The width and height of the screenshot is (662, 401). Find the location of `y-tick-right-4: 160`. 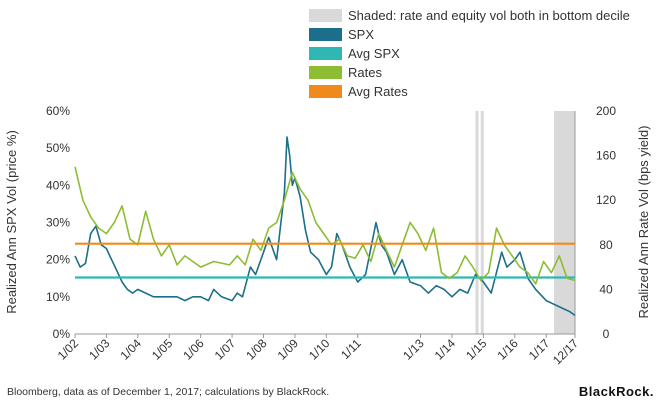

y-tick-right-4: 160 is located at coordinates (606, 156).